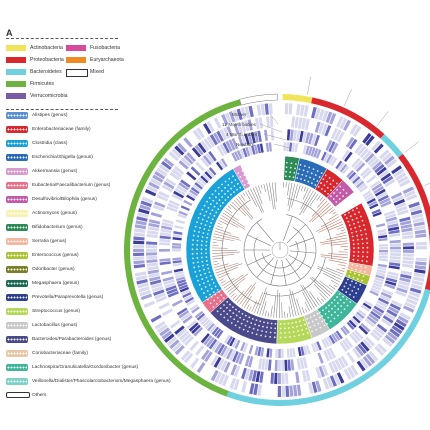 Image resolution: width=430 pixels, height=430 pixels. I want to click on legend-label: Firmicutes, so click(42, 84).